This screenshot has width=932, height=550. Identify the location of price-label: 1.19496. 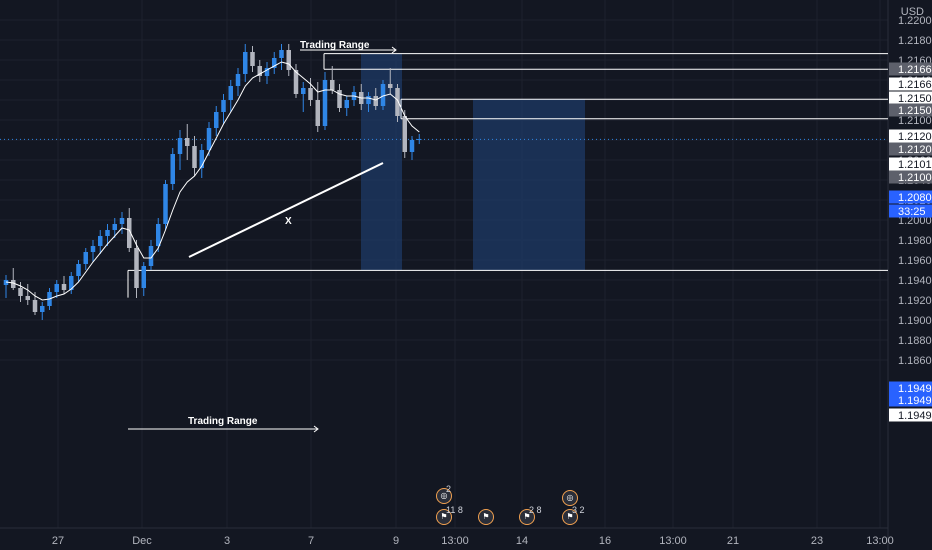
(915, 389).